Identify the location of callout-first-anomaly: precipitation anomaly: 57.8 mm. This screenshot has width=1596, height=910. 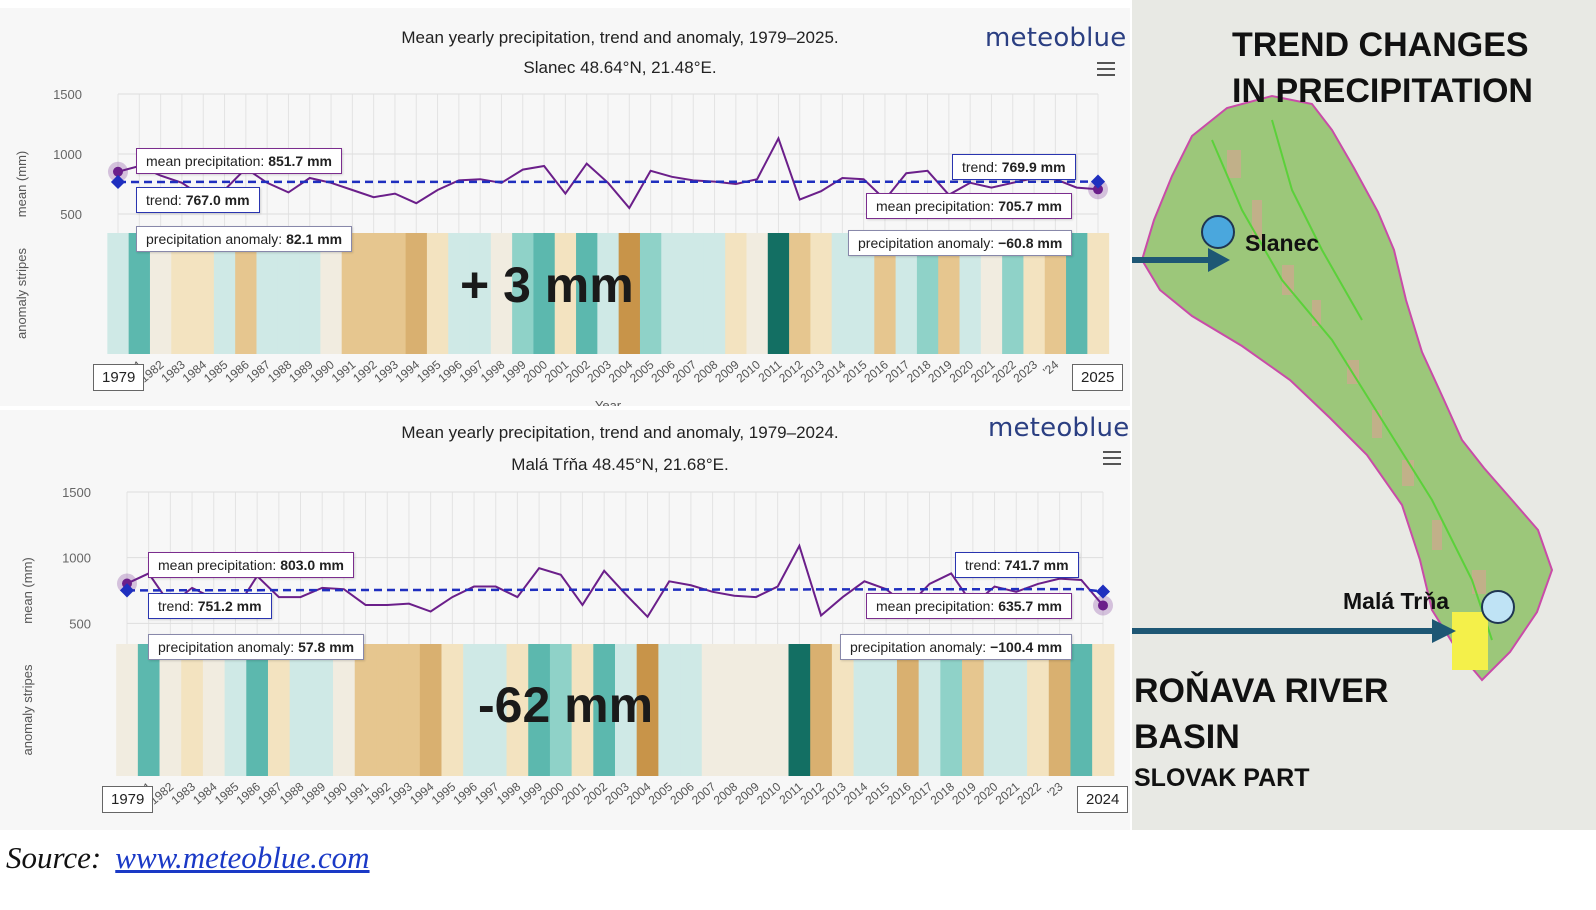
(256, 647).